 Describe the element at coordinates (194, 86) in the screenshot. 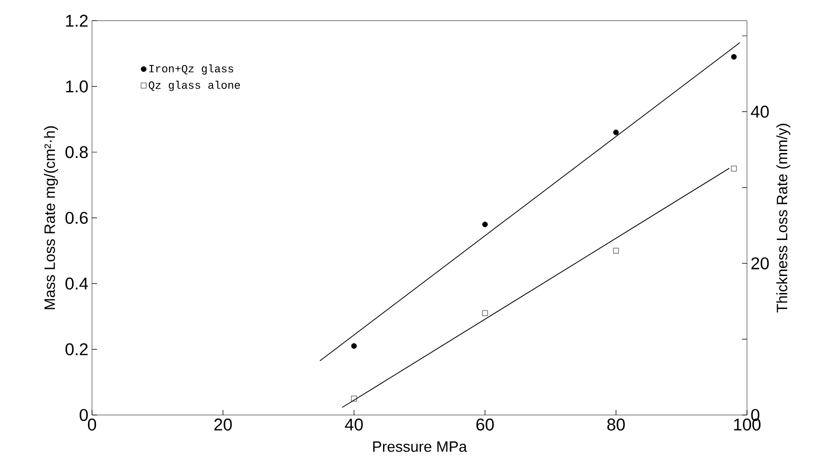

I see `legend-label: Qz glass alone` at that location.